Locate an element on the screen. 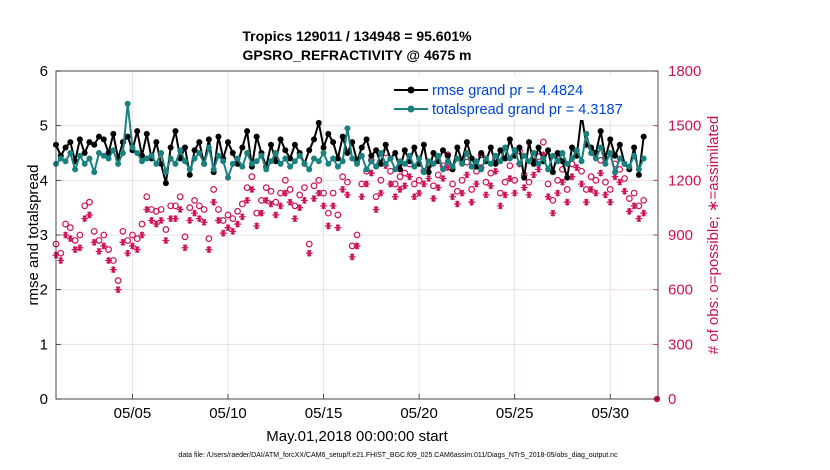 Image resolution: width=830 pixels, height=470 pixels. y-right-tick-label: 300 is located at coordinates (680, 344).